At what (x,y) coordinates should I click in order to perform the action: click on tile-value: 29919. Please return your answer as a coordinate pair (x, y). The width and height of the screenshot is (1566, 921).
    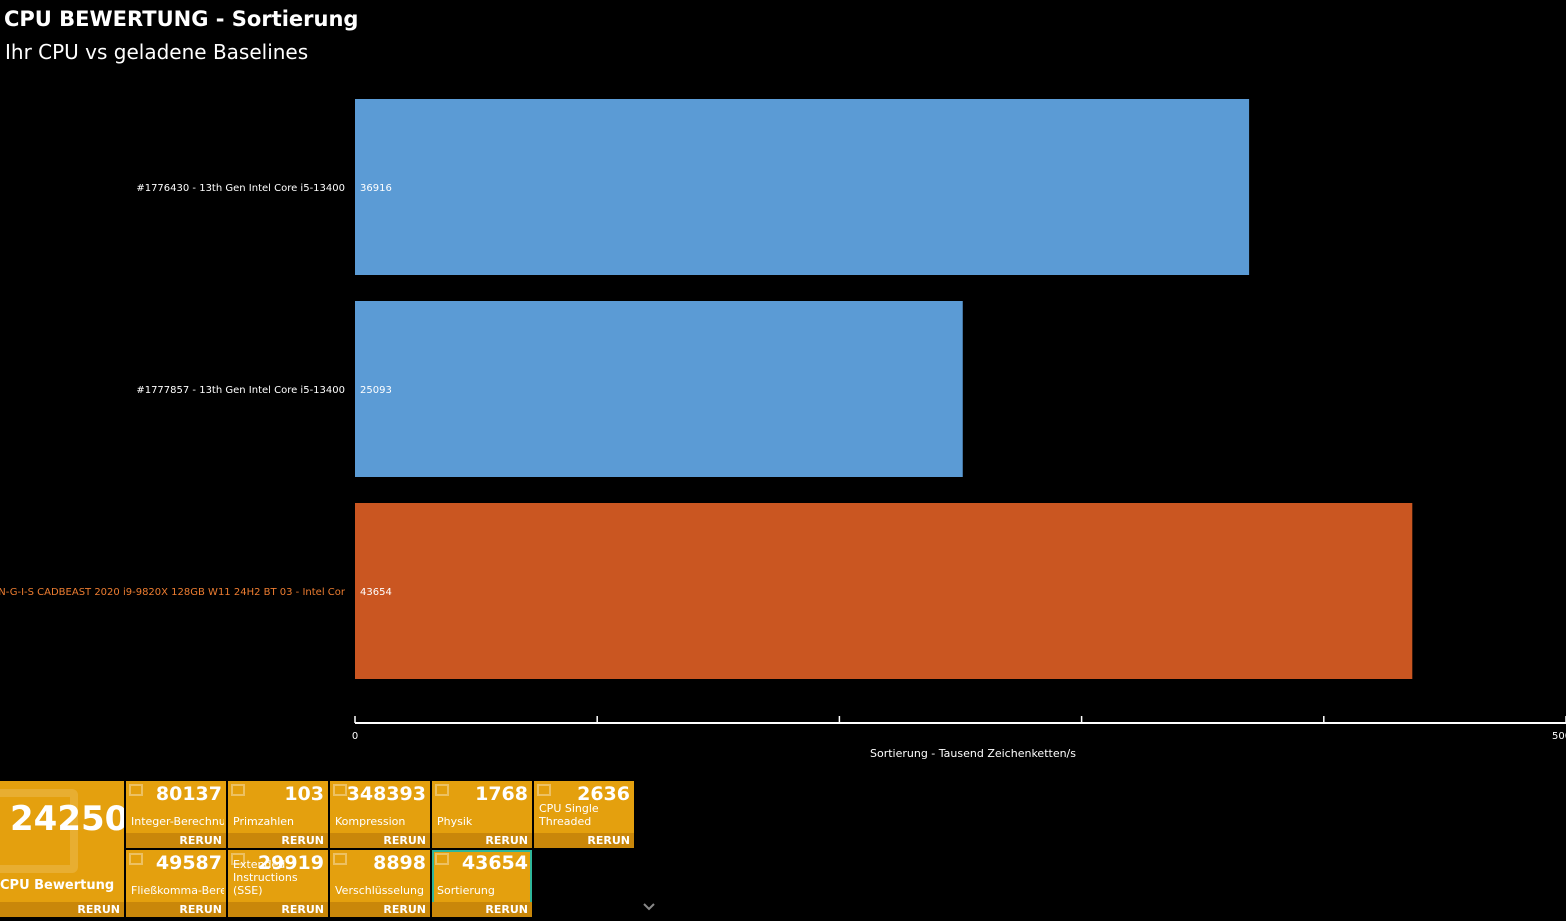
    Looking at the image, I should click on (290, 863).